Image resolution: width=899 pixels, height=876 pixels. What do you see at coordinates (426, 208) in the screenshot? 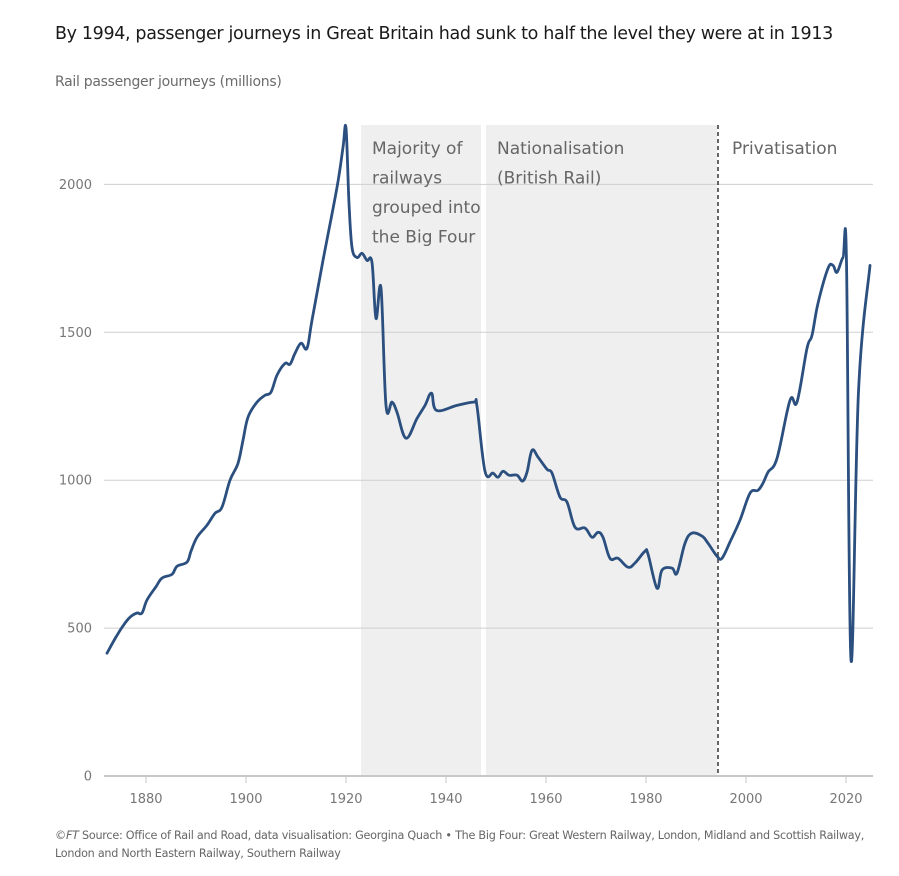
I see `annotation-big-four: grouped into` at bounding box center [426, 208].